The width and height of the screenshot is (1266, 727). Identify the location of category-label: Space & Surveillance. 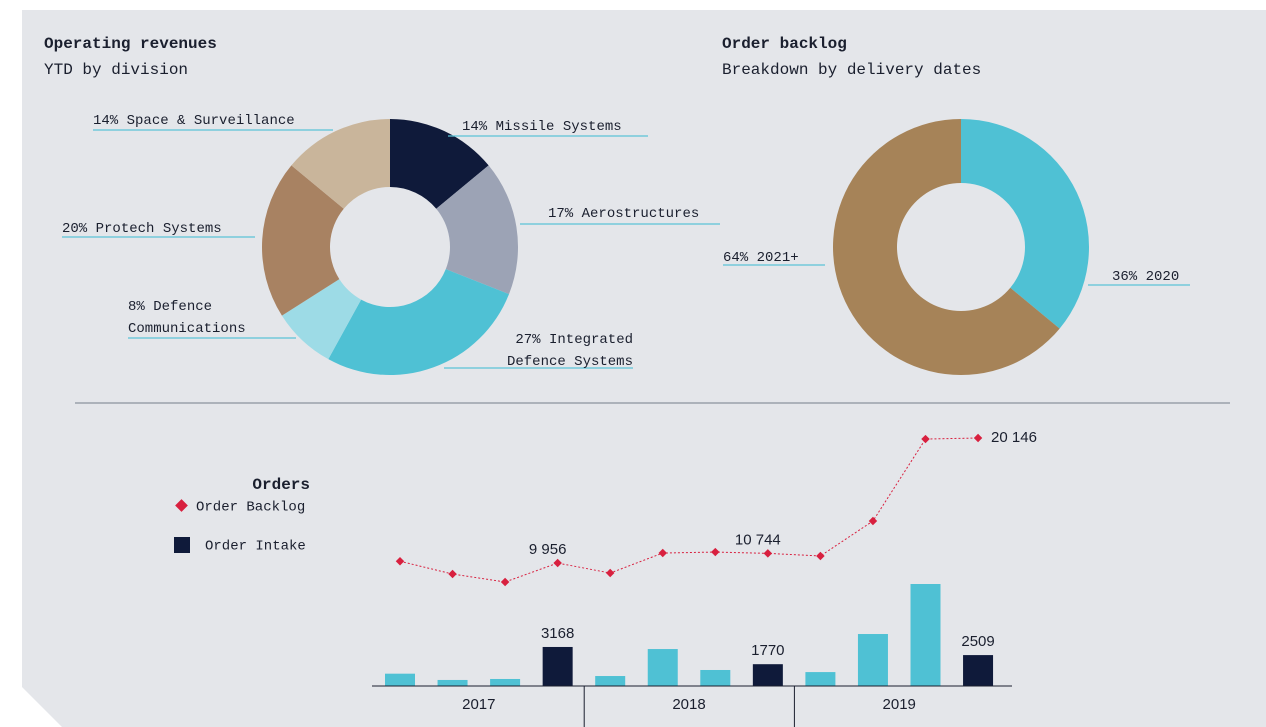
(210, 121).